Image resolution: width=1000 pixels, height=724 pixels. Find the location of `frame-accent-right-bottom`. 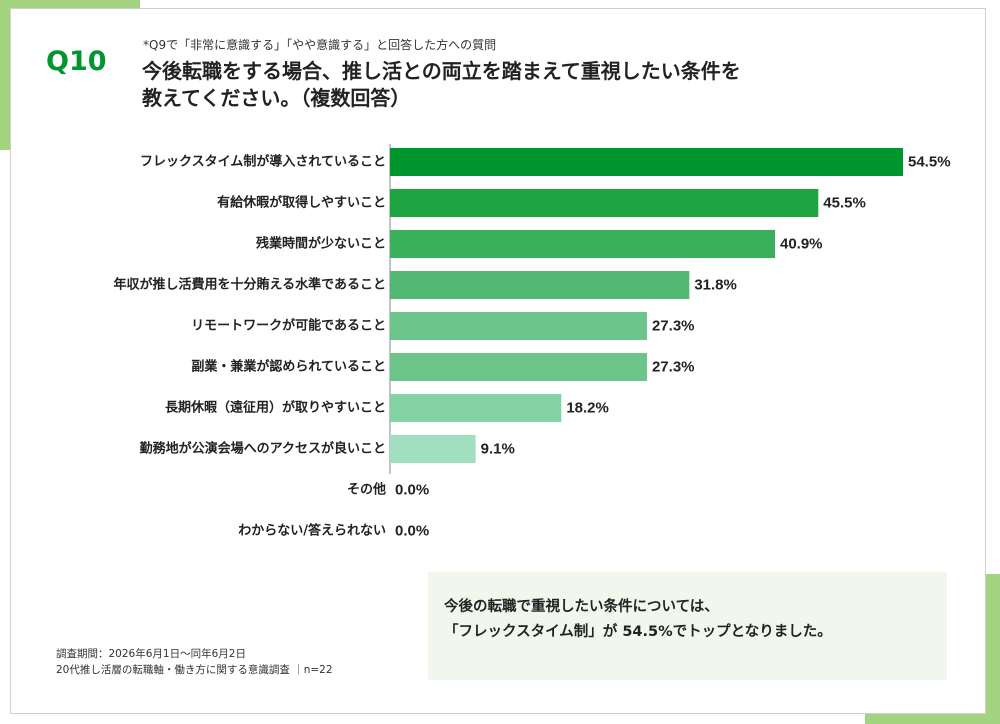

frame-accent-right-bottom is located at coordinates (993, 649).